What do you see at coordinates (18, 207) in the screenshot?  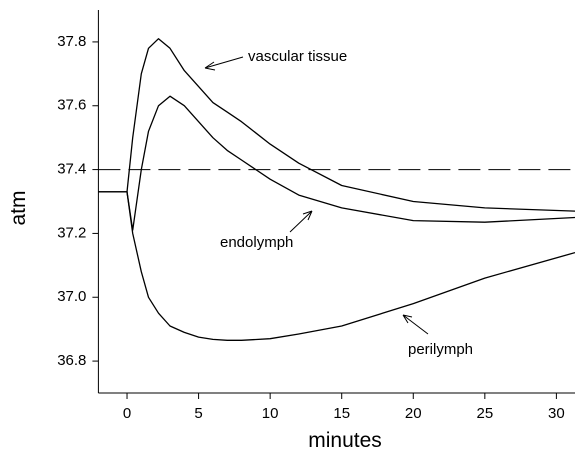 I see `y-axis-title: atm` at bounding box center [18, 207].